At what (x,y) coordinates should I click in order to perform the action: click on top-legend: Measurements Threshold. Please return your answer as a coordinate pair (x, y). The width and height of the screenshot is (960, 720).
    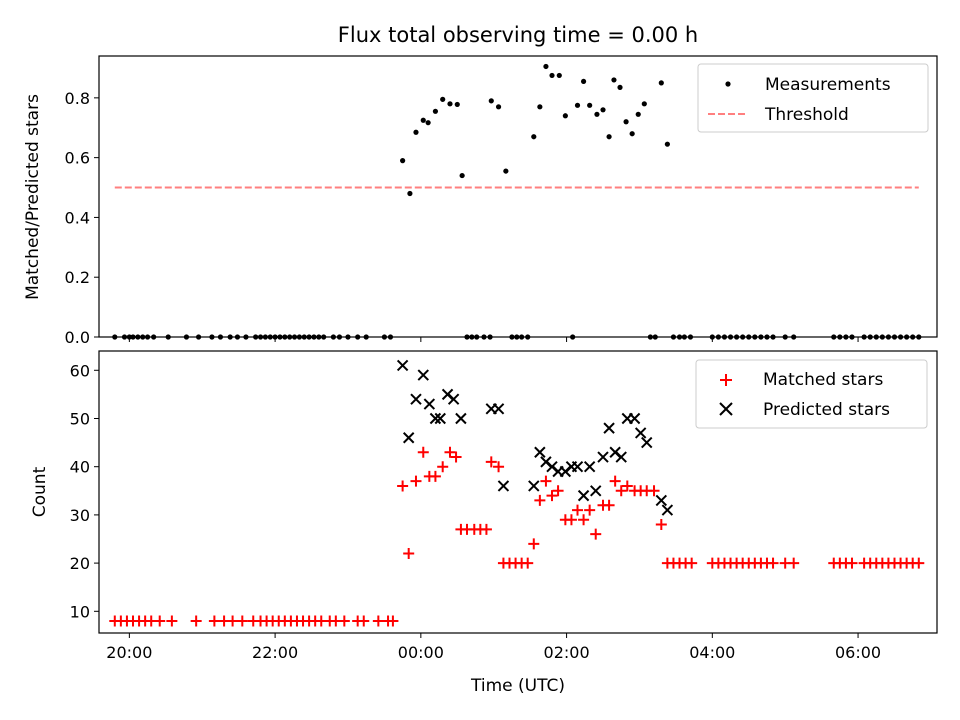
    Looking at the image, I should click on (813, 98).